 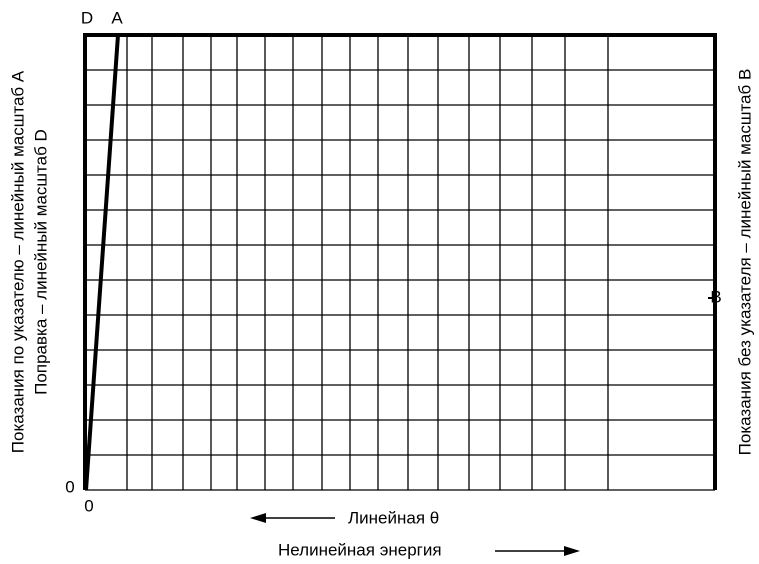 What do you see at coordinates (102, 262) in the screenshot?
I see `scale-a-line` at bounding box center [102, 262].